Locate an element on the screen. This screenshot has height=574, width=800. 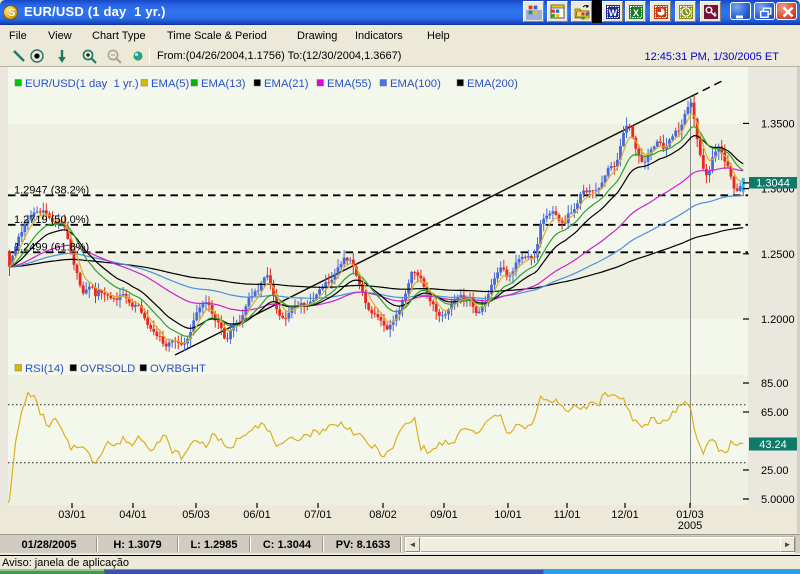
svg-text: 08/02 is located at coordinates (383, 515).